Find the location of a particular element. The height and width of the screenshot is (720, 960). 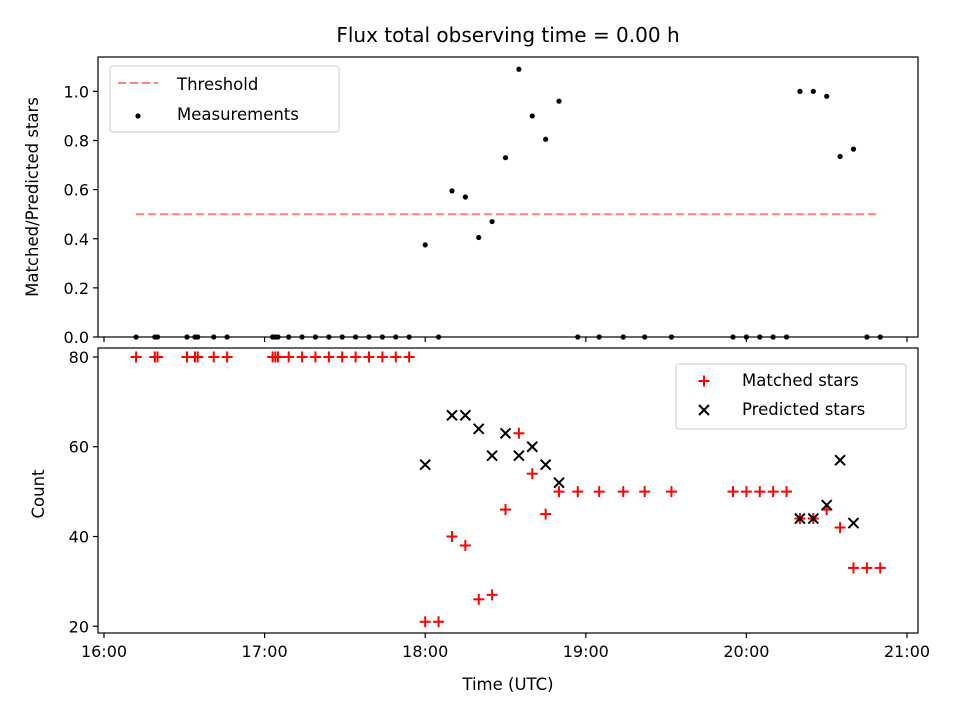

legend-predicted-label: Predicted stars is located at coordinates (803, 409).